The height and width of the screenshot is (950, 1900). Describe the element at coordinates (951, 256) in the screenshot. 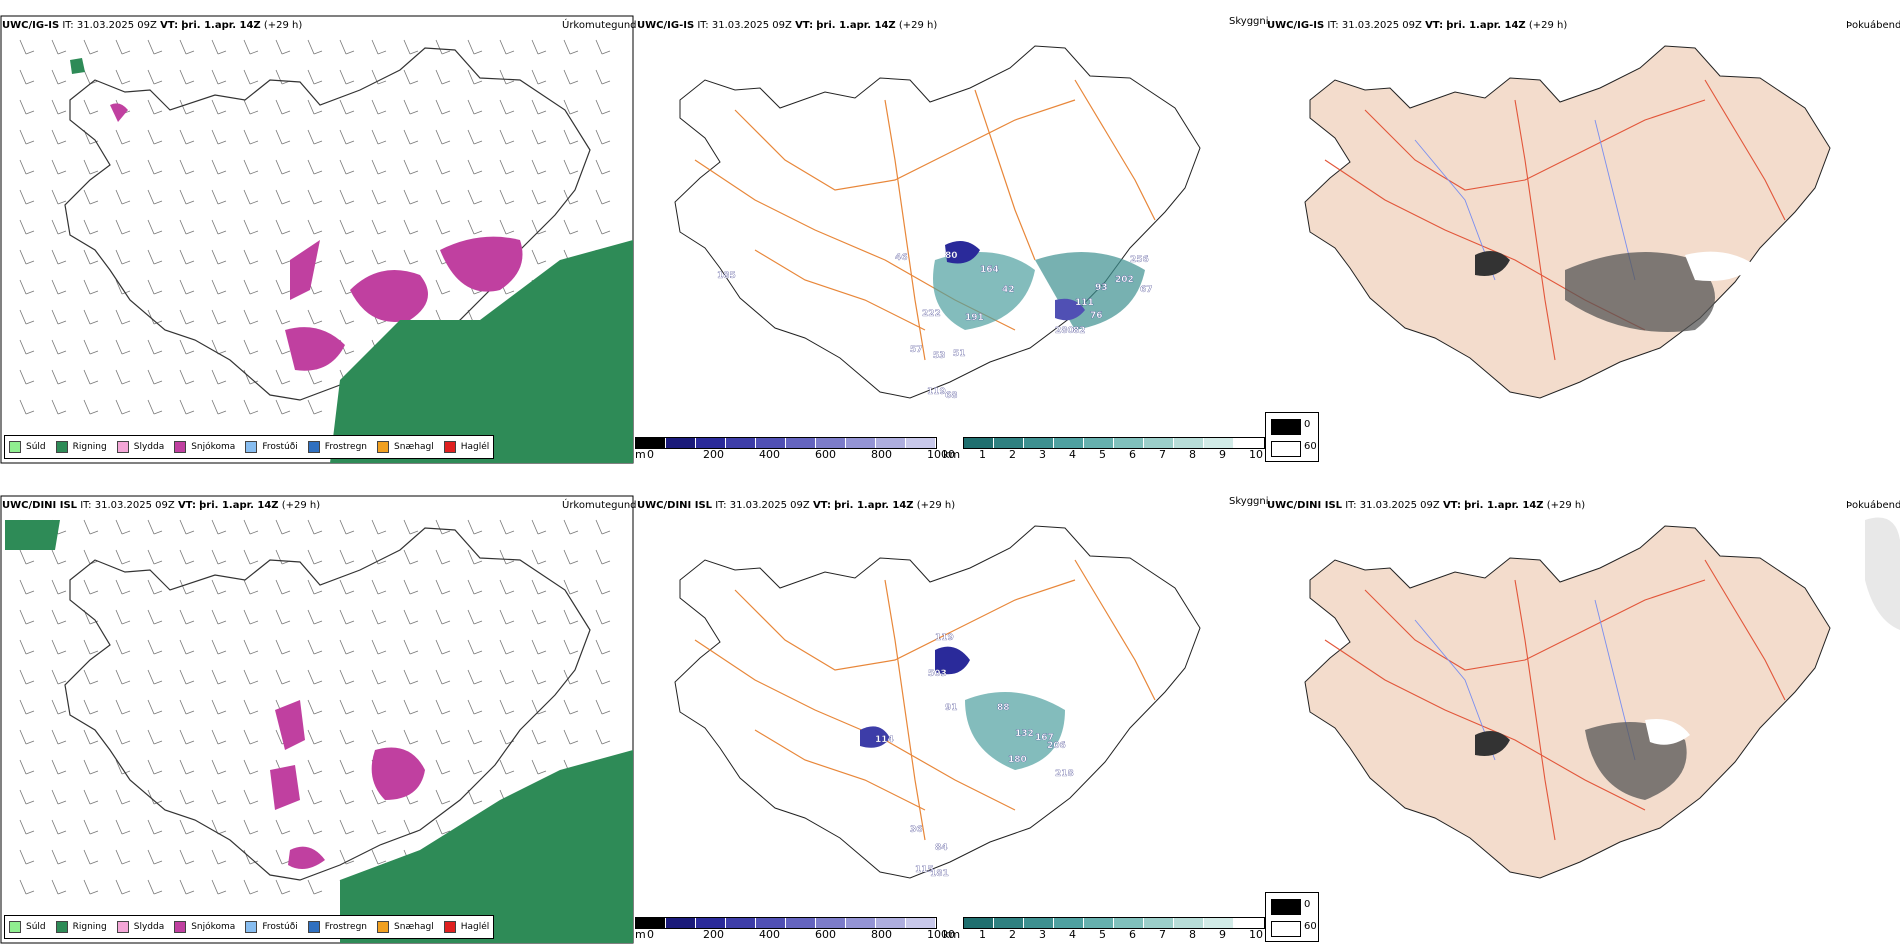

I see `ceiling-label: 80` at that location.